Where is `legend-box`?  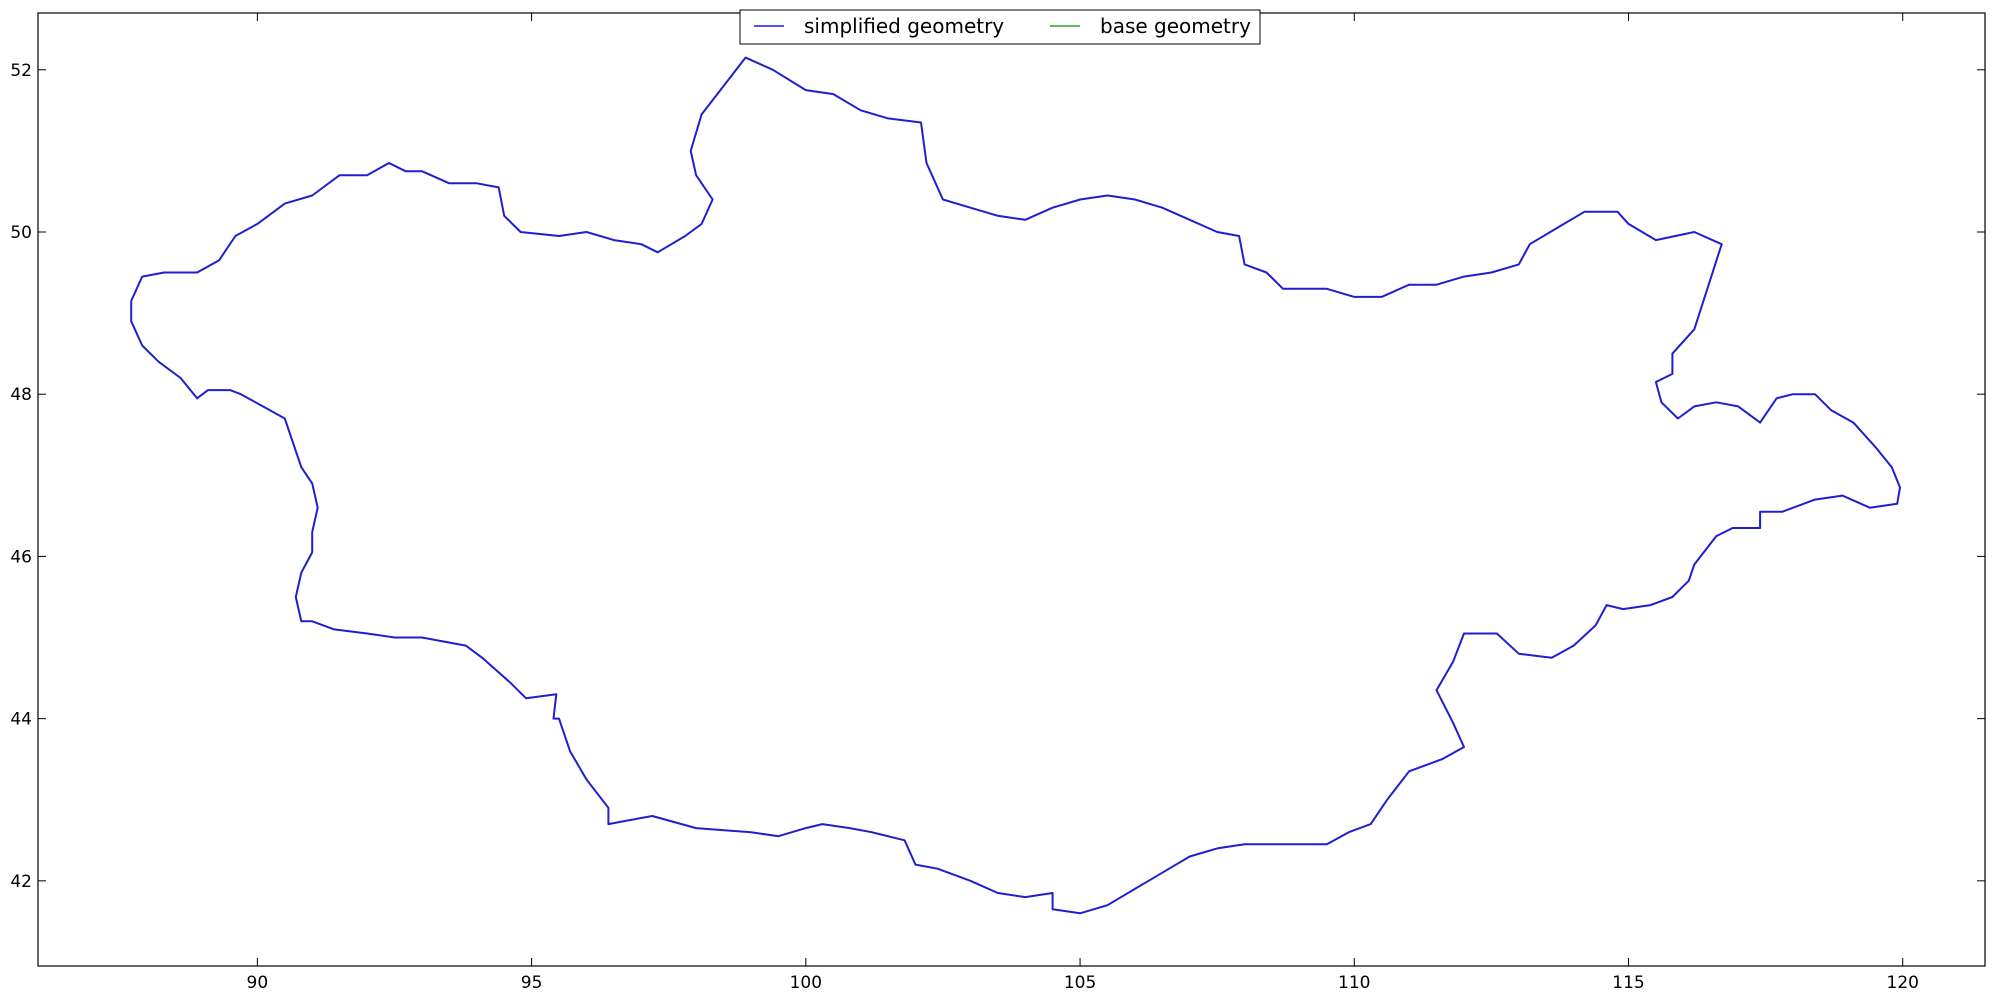 legend-box is located at coordinates (1000, 27).